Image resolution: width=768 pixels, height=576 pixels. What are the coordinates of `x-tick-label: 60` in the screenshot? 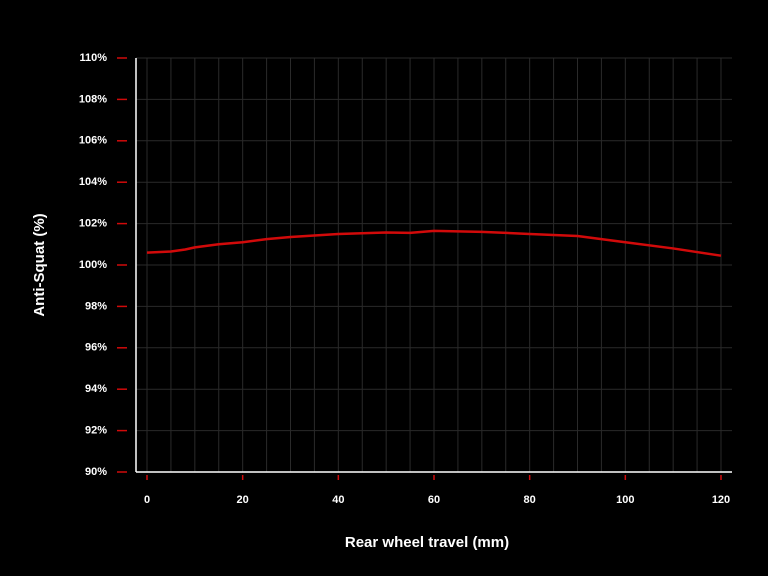 It's located at (434, 500).